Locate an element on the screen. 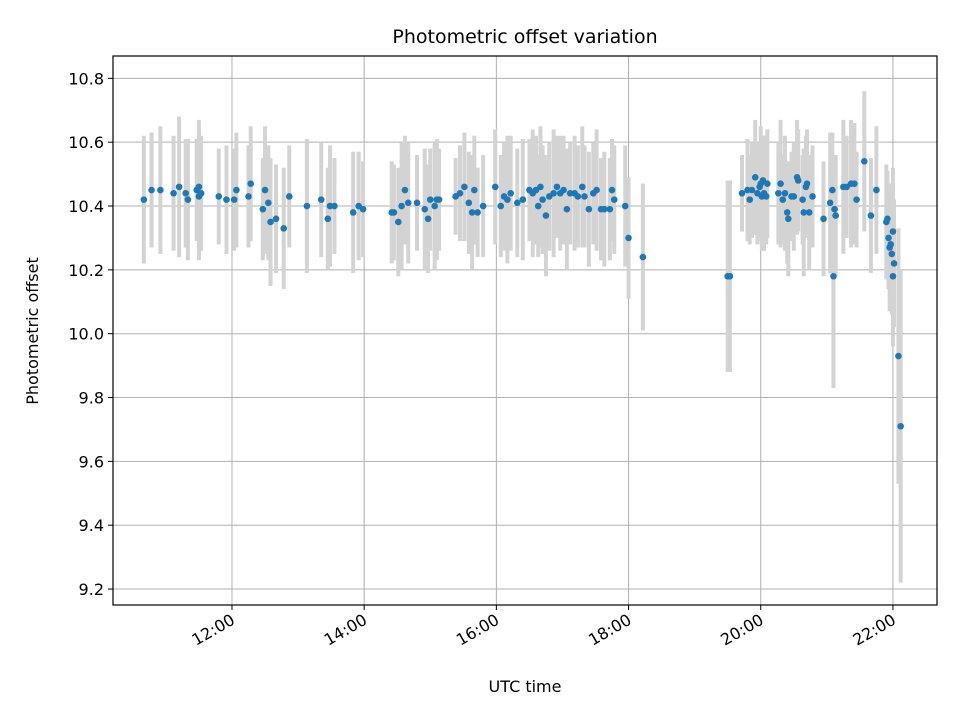 This screenshot has height=720, width=960. y-axis: 9.2 9.4 9.6 9.8 10.0 10.2 10.4 10.6 10.8 is located at coordinates (90, 334).